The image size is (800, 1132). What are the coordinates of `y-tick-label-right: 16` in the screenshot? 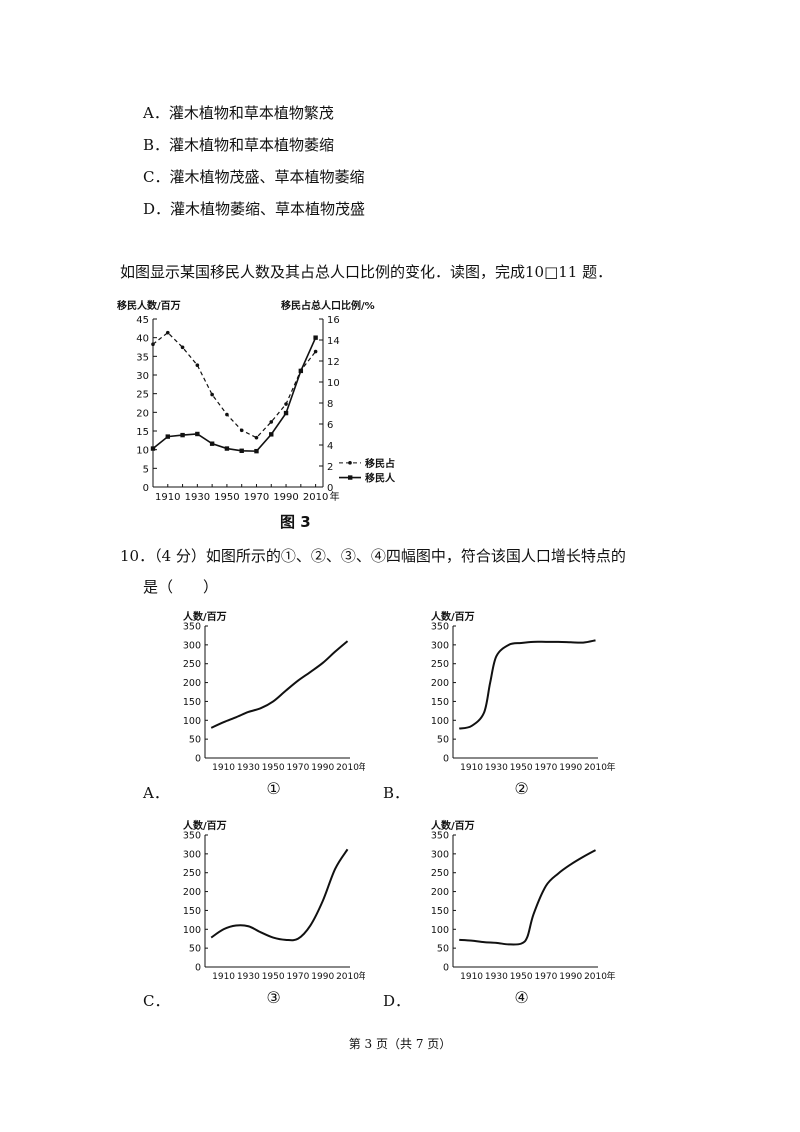 It's located at (333, 320).